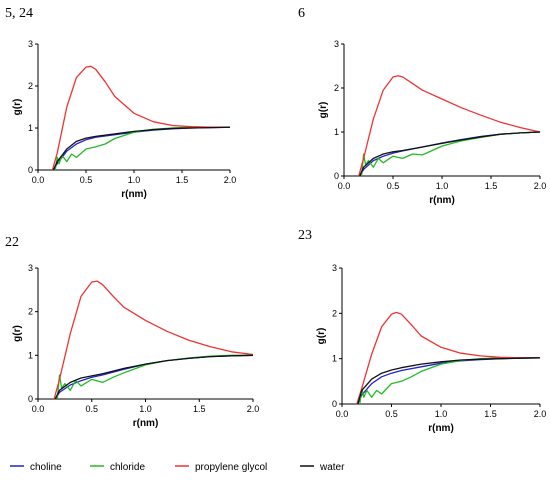 The image size is (550, 480). Describe the element at coordinates (12, 242) in the screenshot. I see `panel-label: 22` at that location.